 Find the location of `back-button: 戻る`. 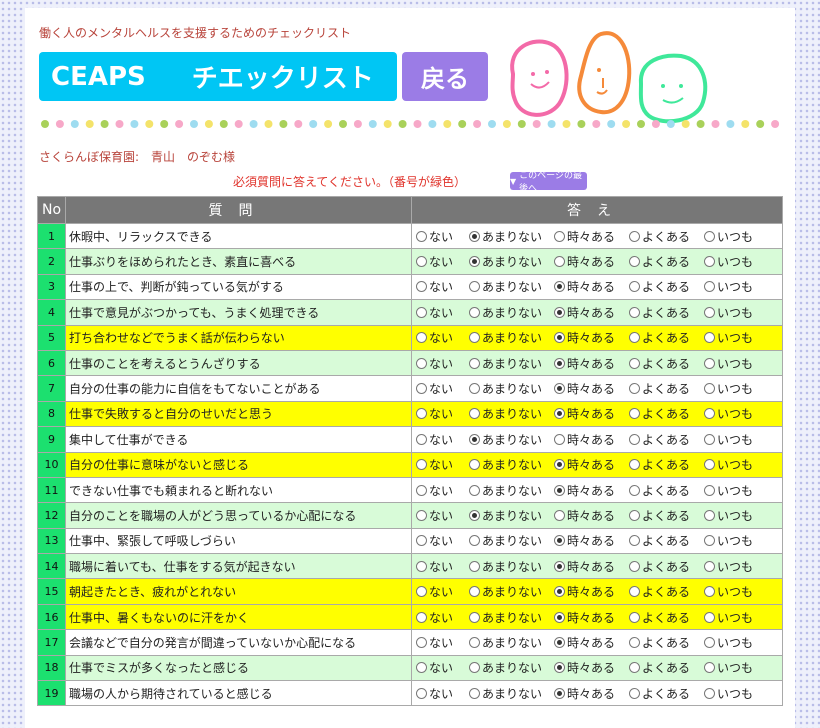

back-button: 戻る is located at coordinates (445, 76).